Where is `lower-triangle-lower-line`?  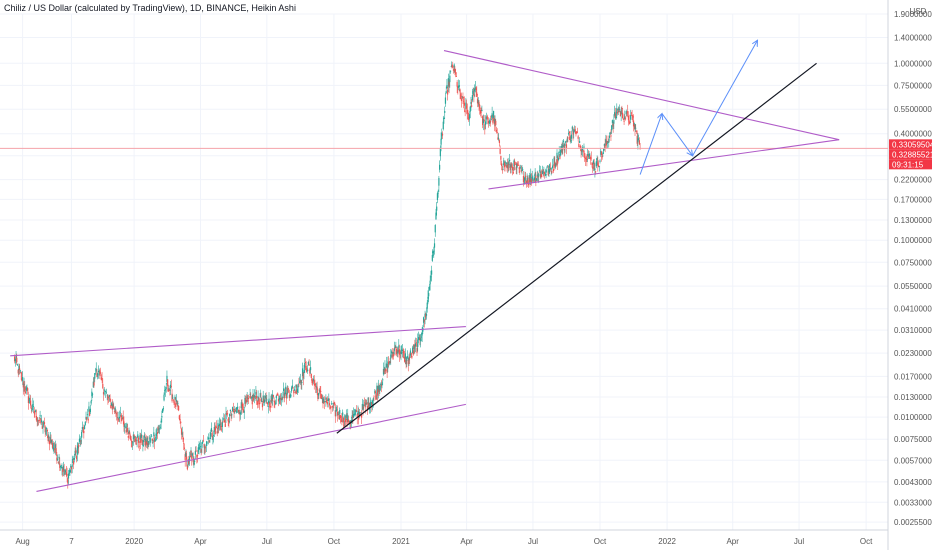 lower-triangle-lower-line is located at coordinates (251, 447).